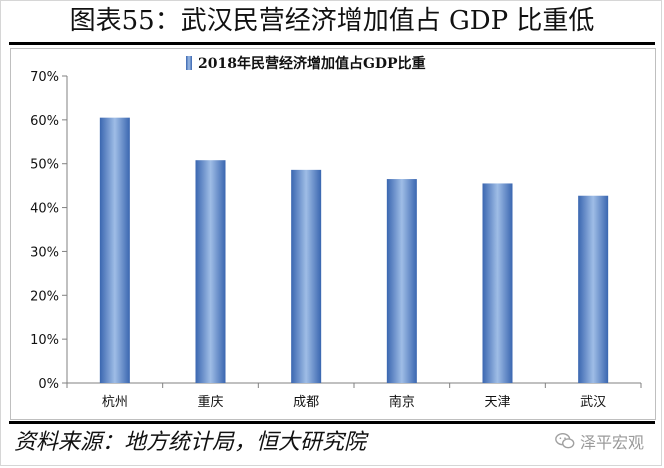  Describe the element at coordinates (48, 384) in the screenshot. I see `y-tick-label: 0%` at that location.